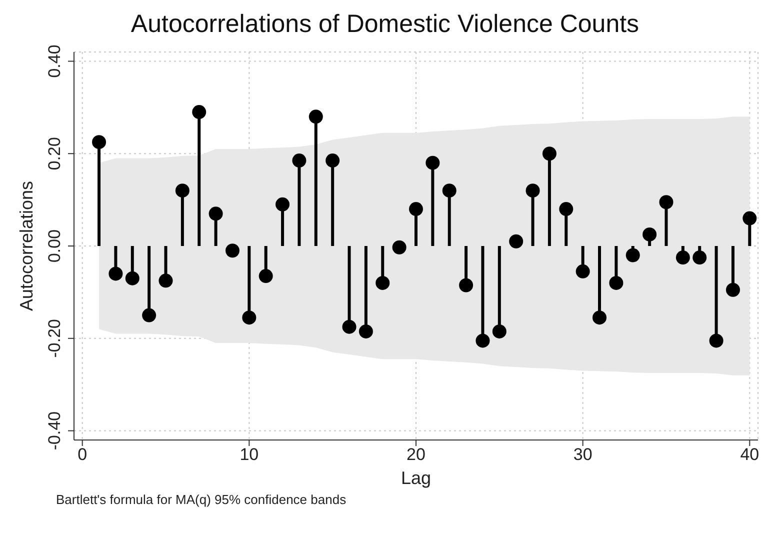 Image resolution: width=762 pixels, height=541 pixels. What do you see at coordinates (416, 454) in the screenshot?
I see `x-tick-label: 20` at bounding box center [416, 454].